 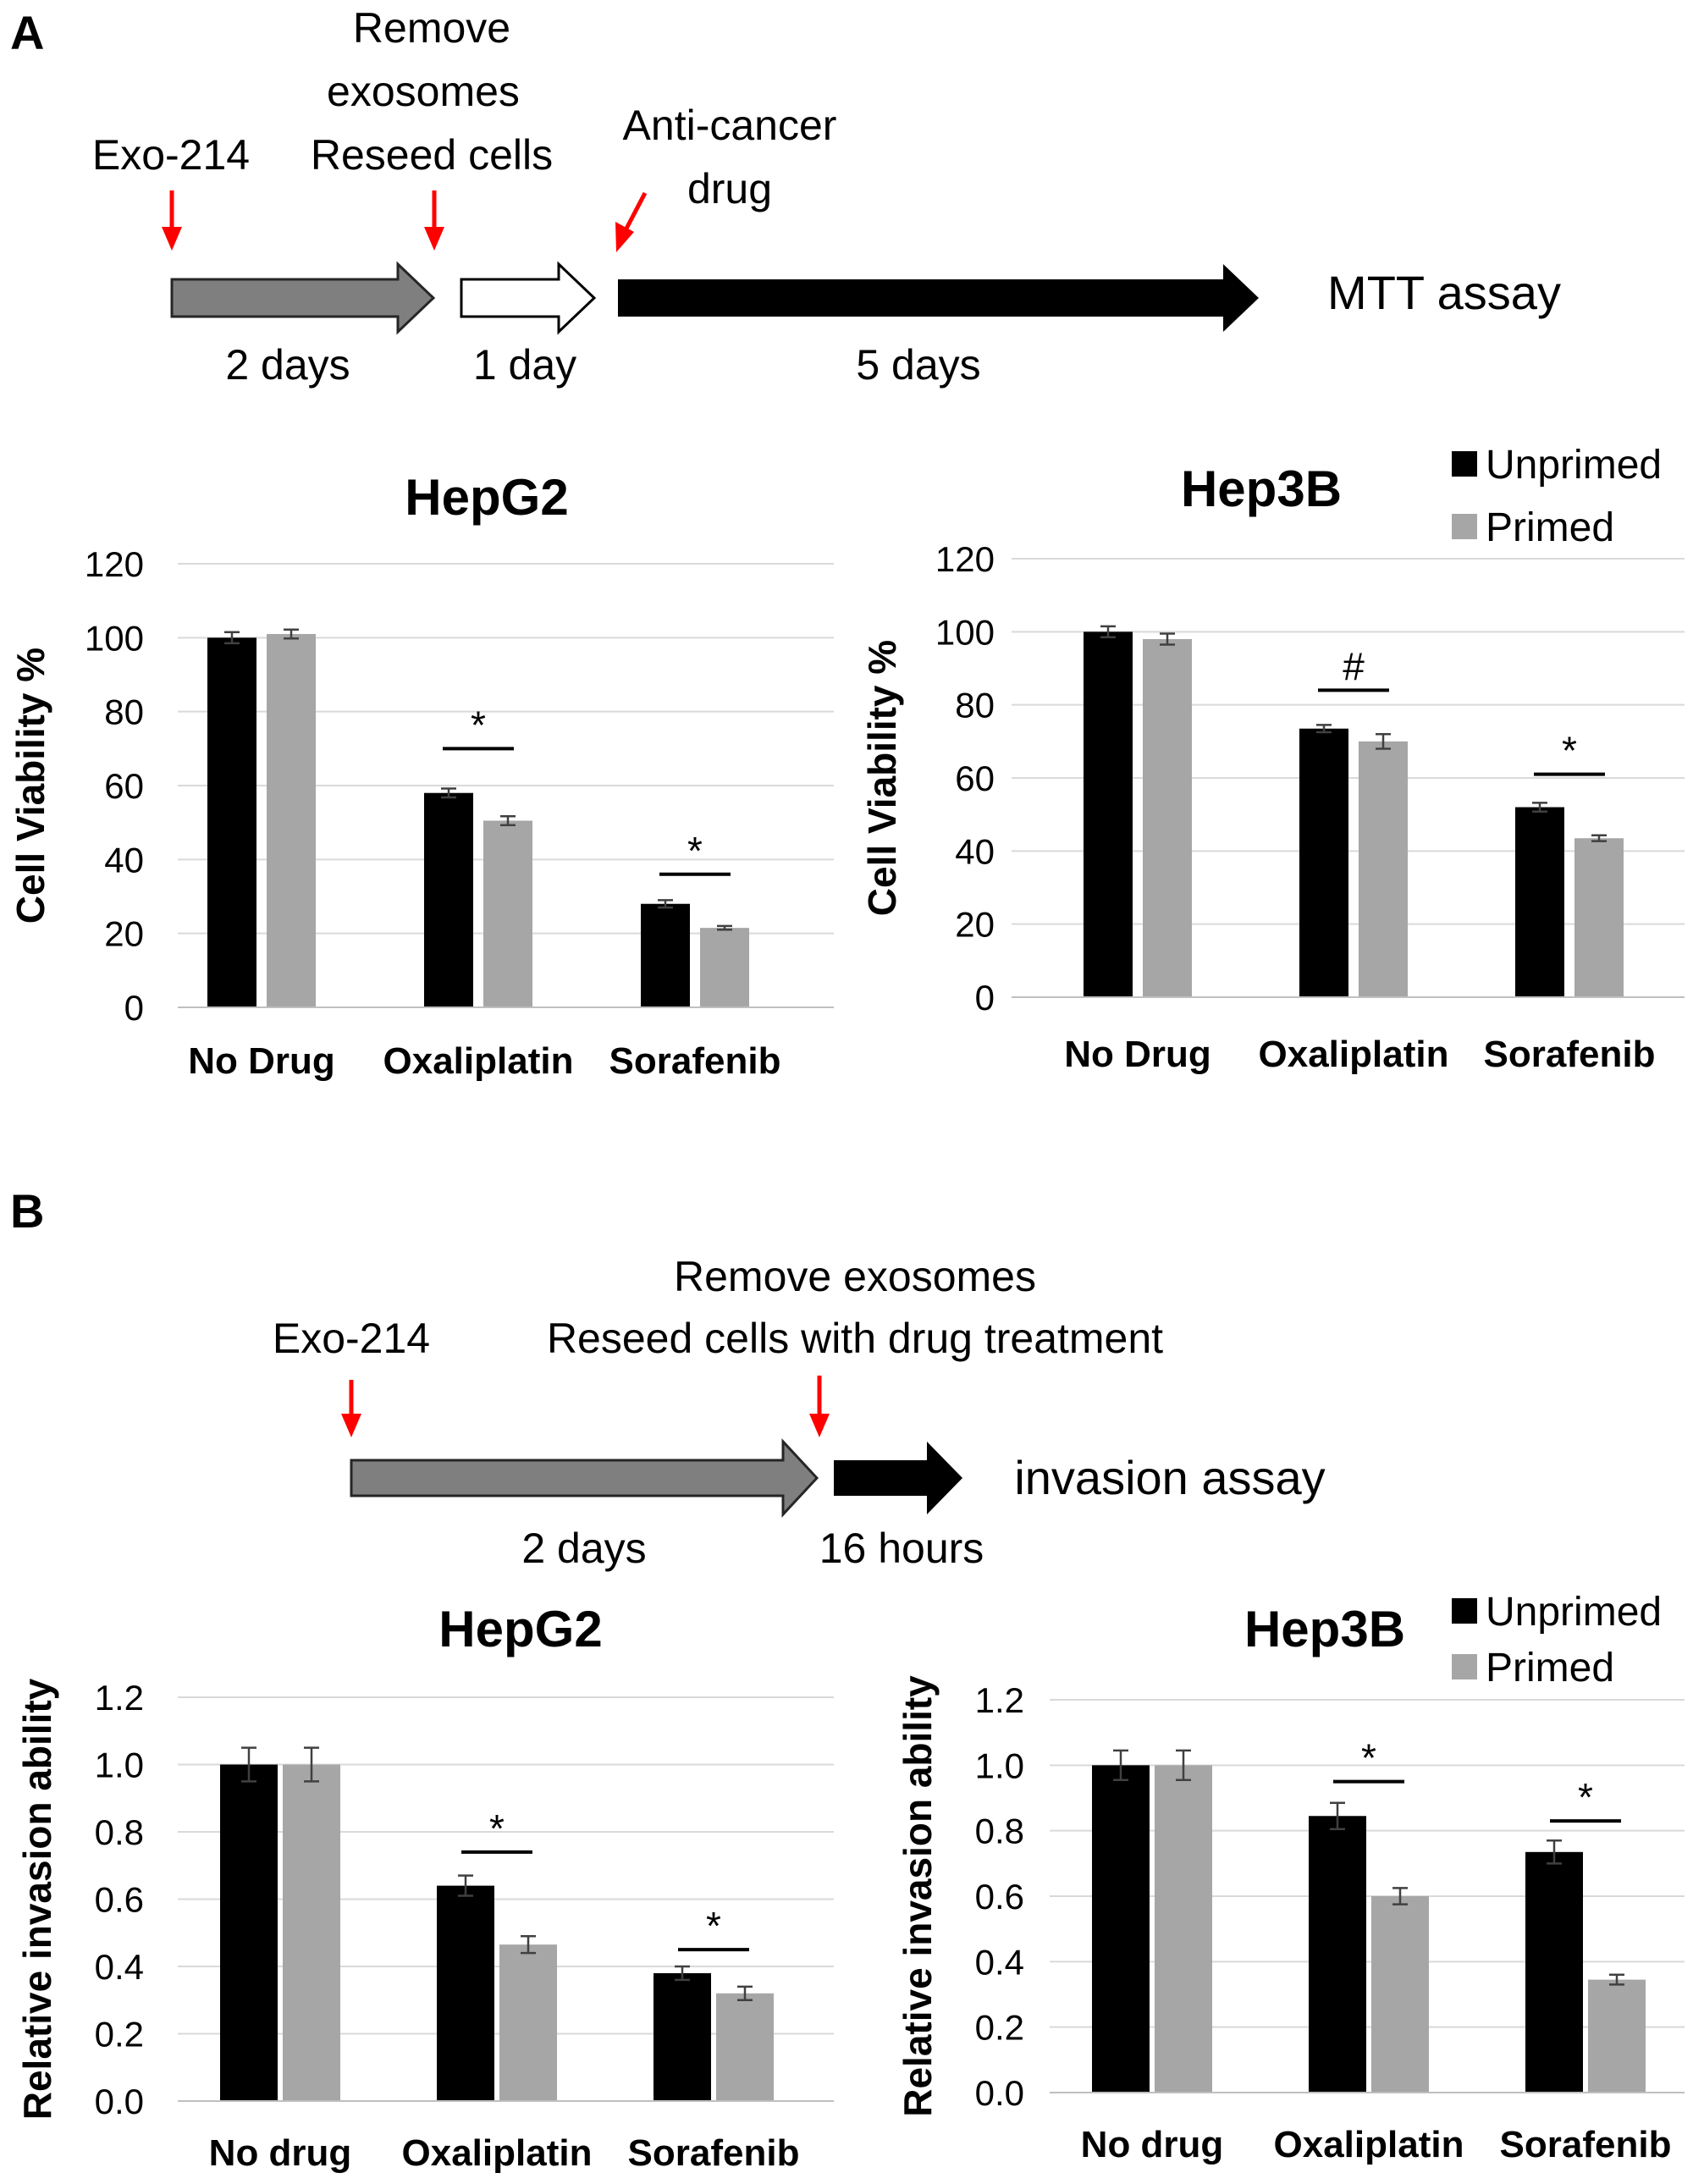 I want to click on timeline-a-duration-2: 1 day, so click(x=524, y=365).